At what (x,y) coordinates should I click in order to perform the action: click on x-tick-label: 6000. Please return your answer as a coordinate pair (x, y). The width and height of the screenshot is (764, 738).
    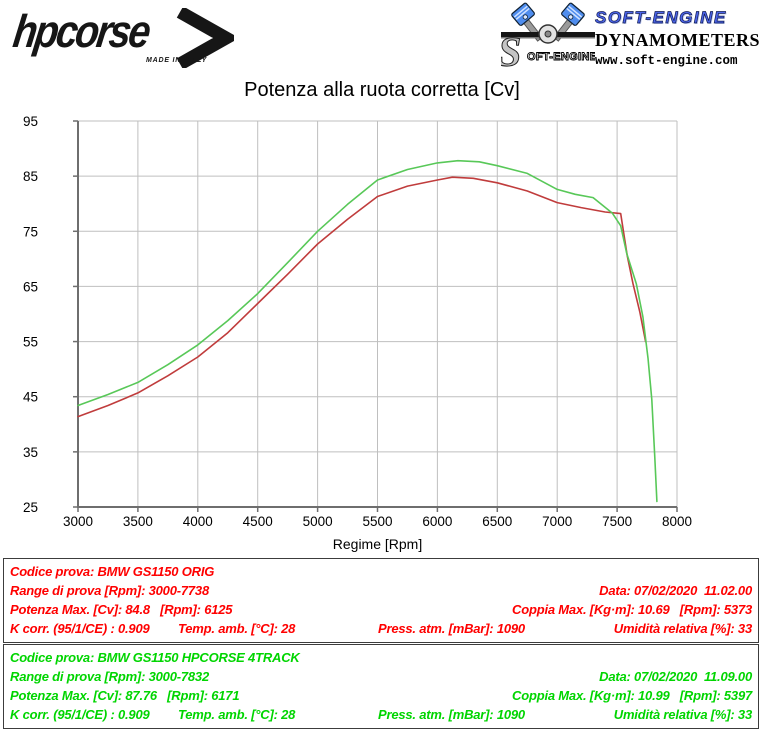
    Looking at the image, I should click on (437, 521).